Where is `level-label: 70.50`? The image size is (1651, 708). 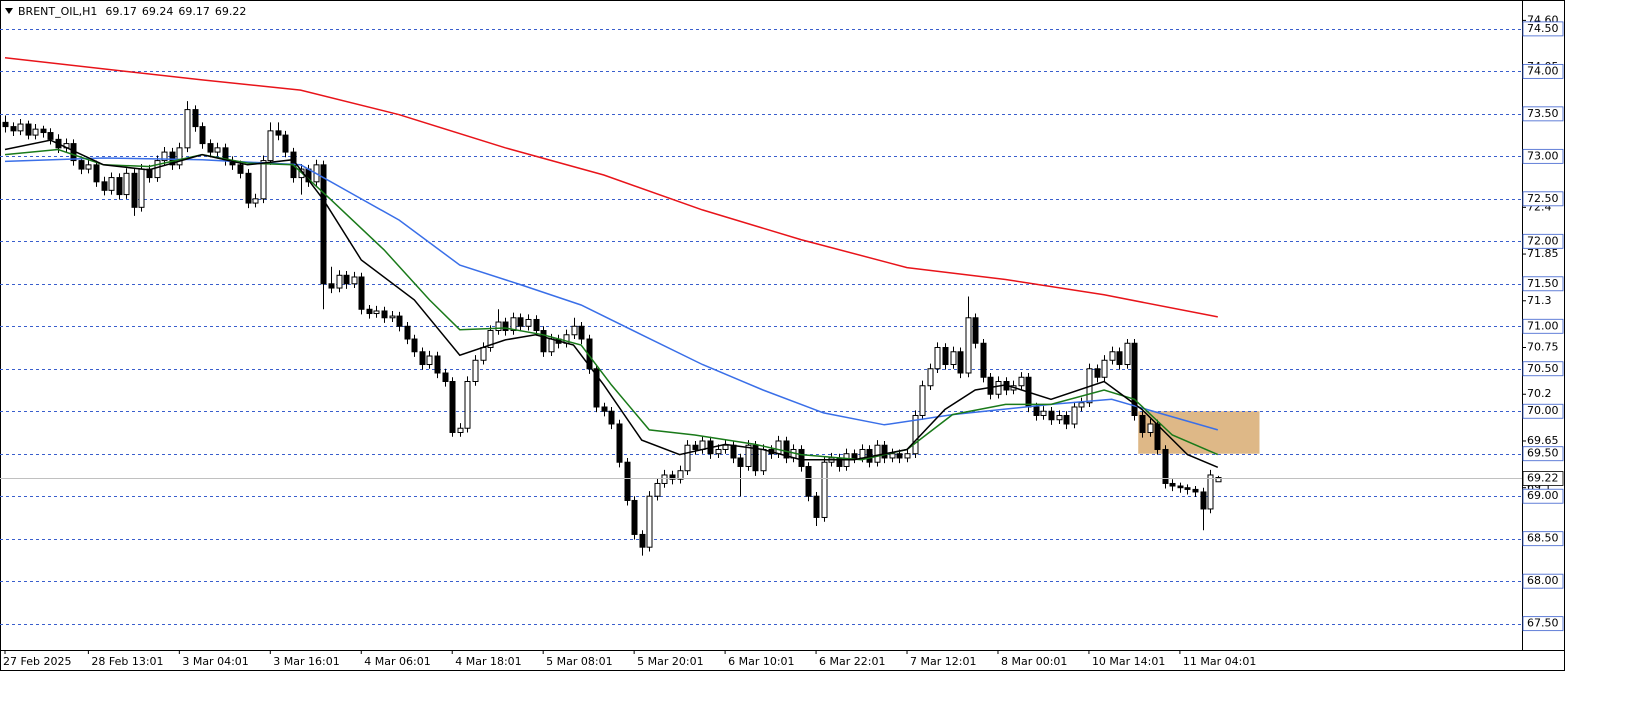 level-label: 70.50 is located at coordinates (1543, 368).